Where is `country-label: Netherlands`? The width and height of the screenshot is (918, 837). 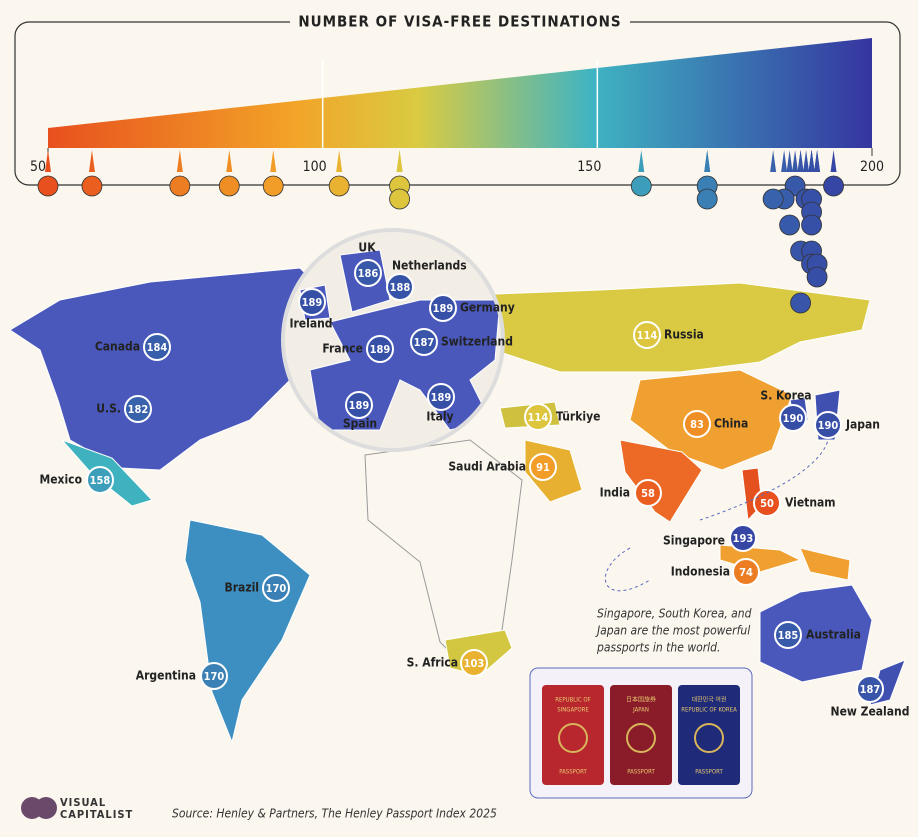
country-label: Netherlands is located at coordinates (429, 266).